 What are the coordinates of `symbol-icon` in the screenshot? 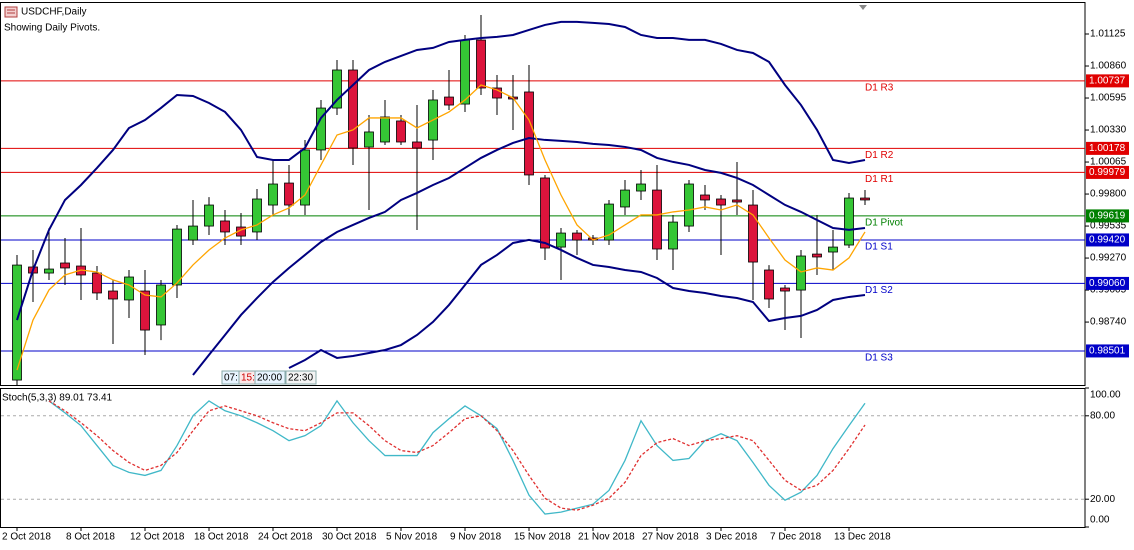 It's located at (11, 12).